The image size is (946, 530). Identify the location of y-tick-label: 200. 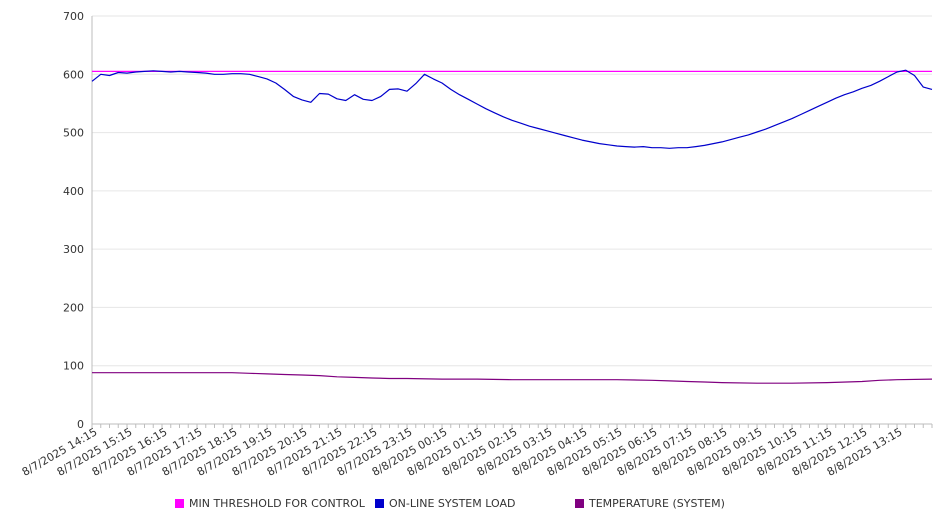
(73, 307).